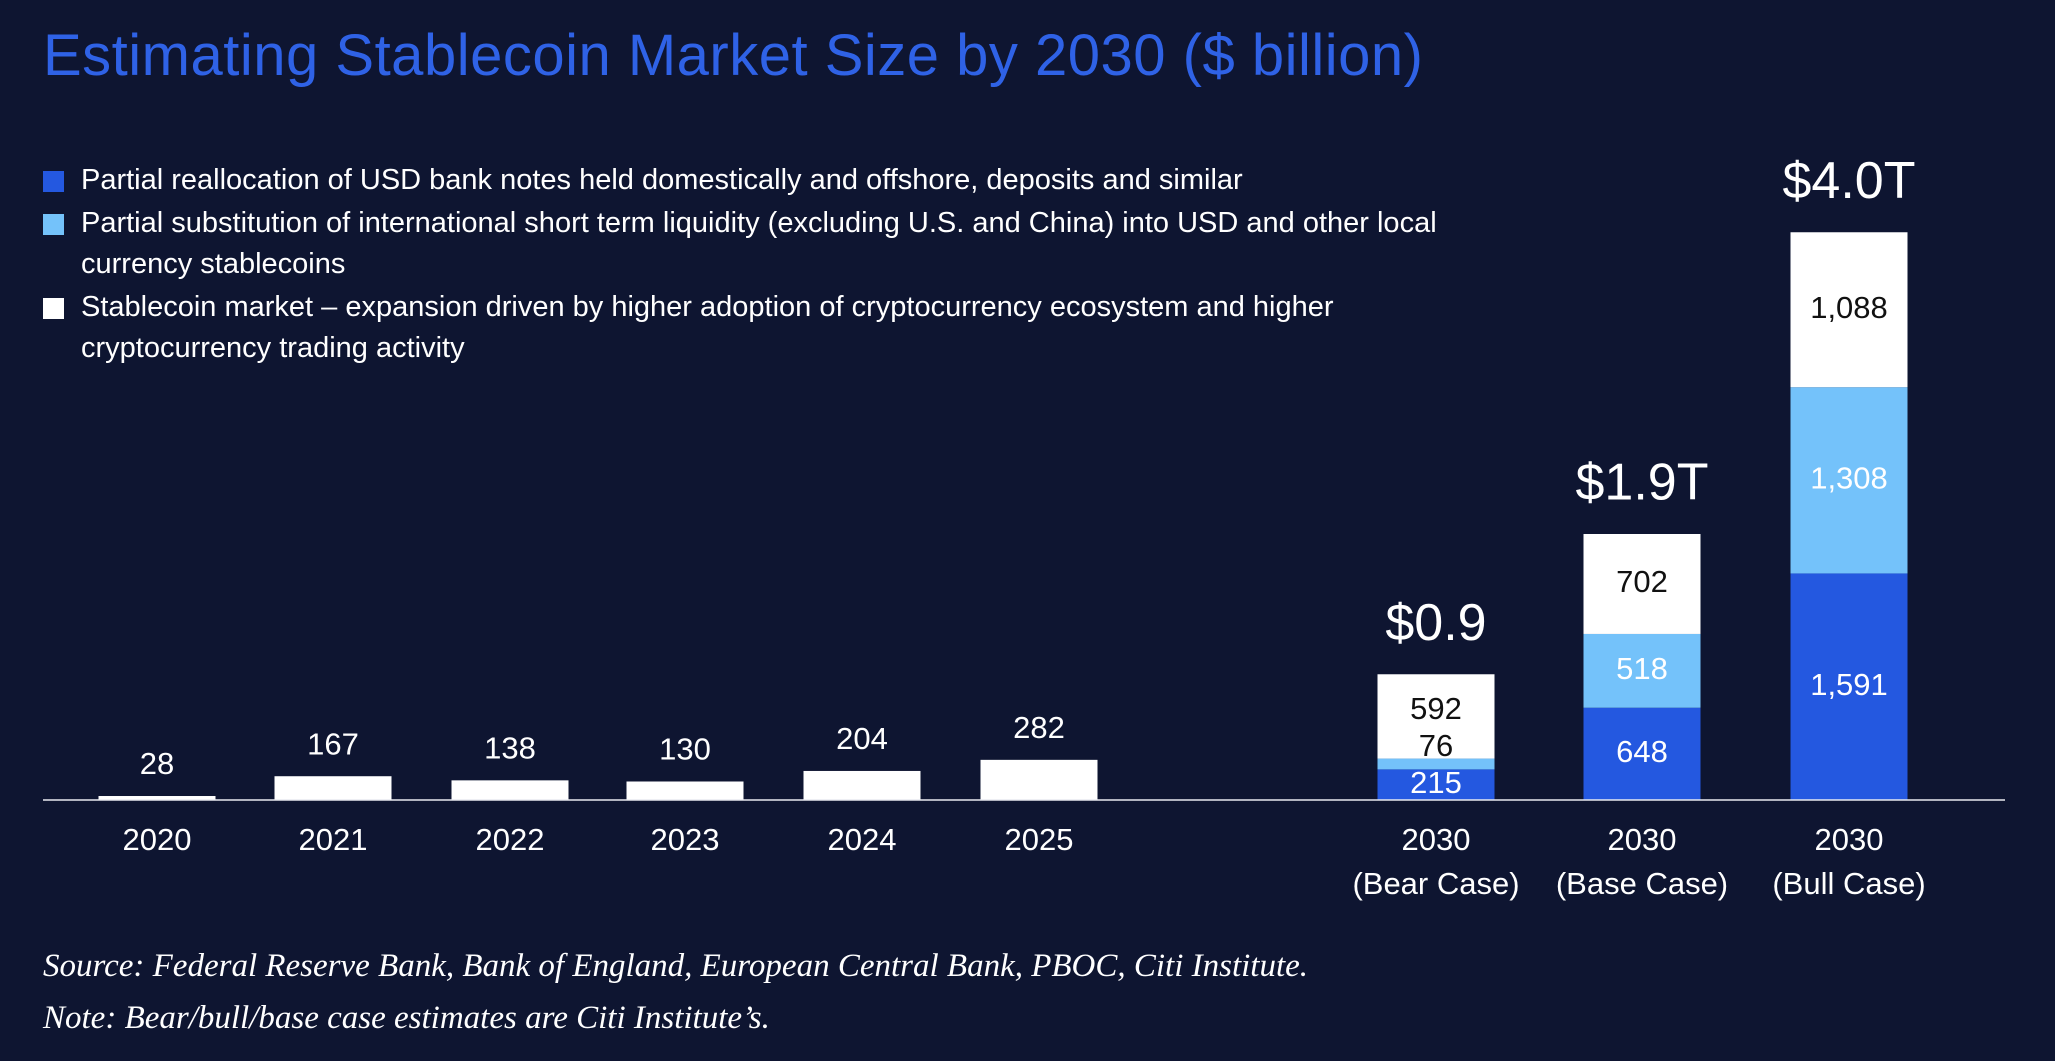 The height and width of the screenshot is (1061, 2055). What do you see at coordinates (157, 763) in the screenshot?
I see `data-label: 28` at bounding box center [157, 763].